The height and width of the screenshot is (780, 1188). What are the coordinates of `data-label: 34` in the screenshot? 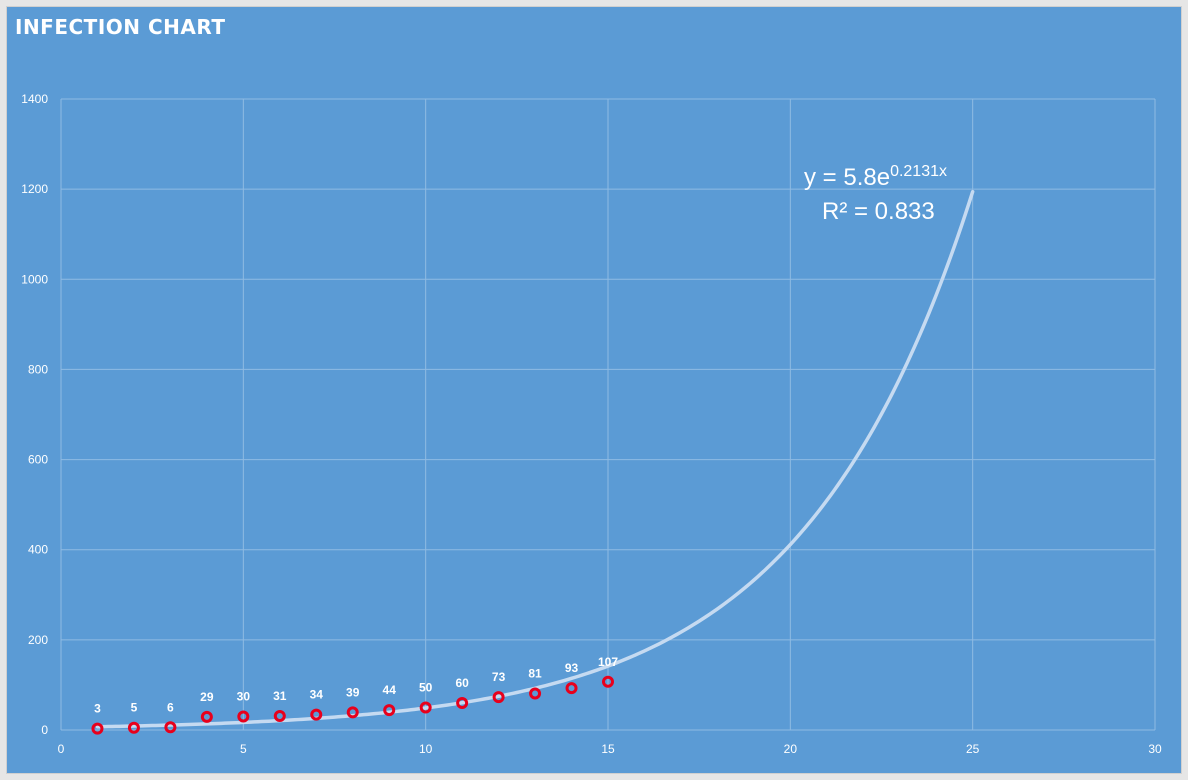 It's located at (317, 695).